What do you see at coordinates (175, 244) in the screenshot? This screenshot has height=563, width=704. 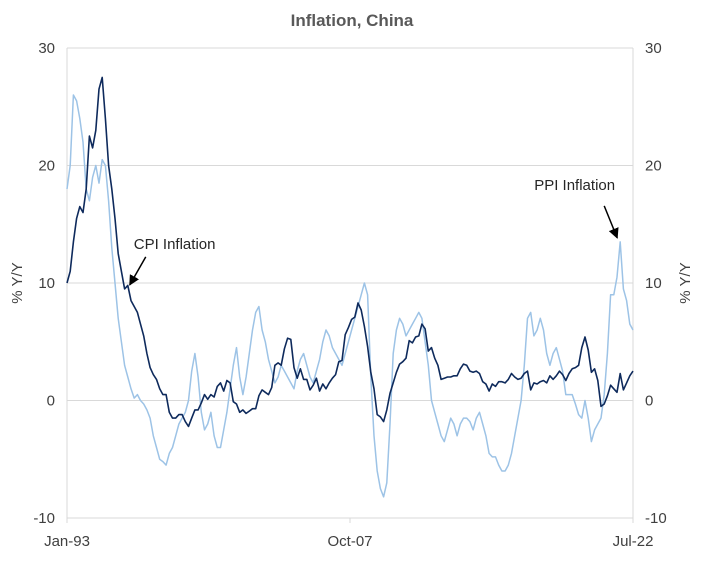 I see `cpi-annotation-label: CPI Inflation` at bounding box center [175, 244].